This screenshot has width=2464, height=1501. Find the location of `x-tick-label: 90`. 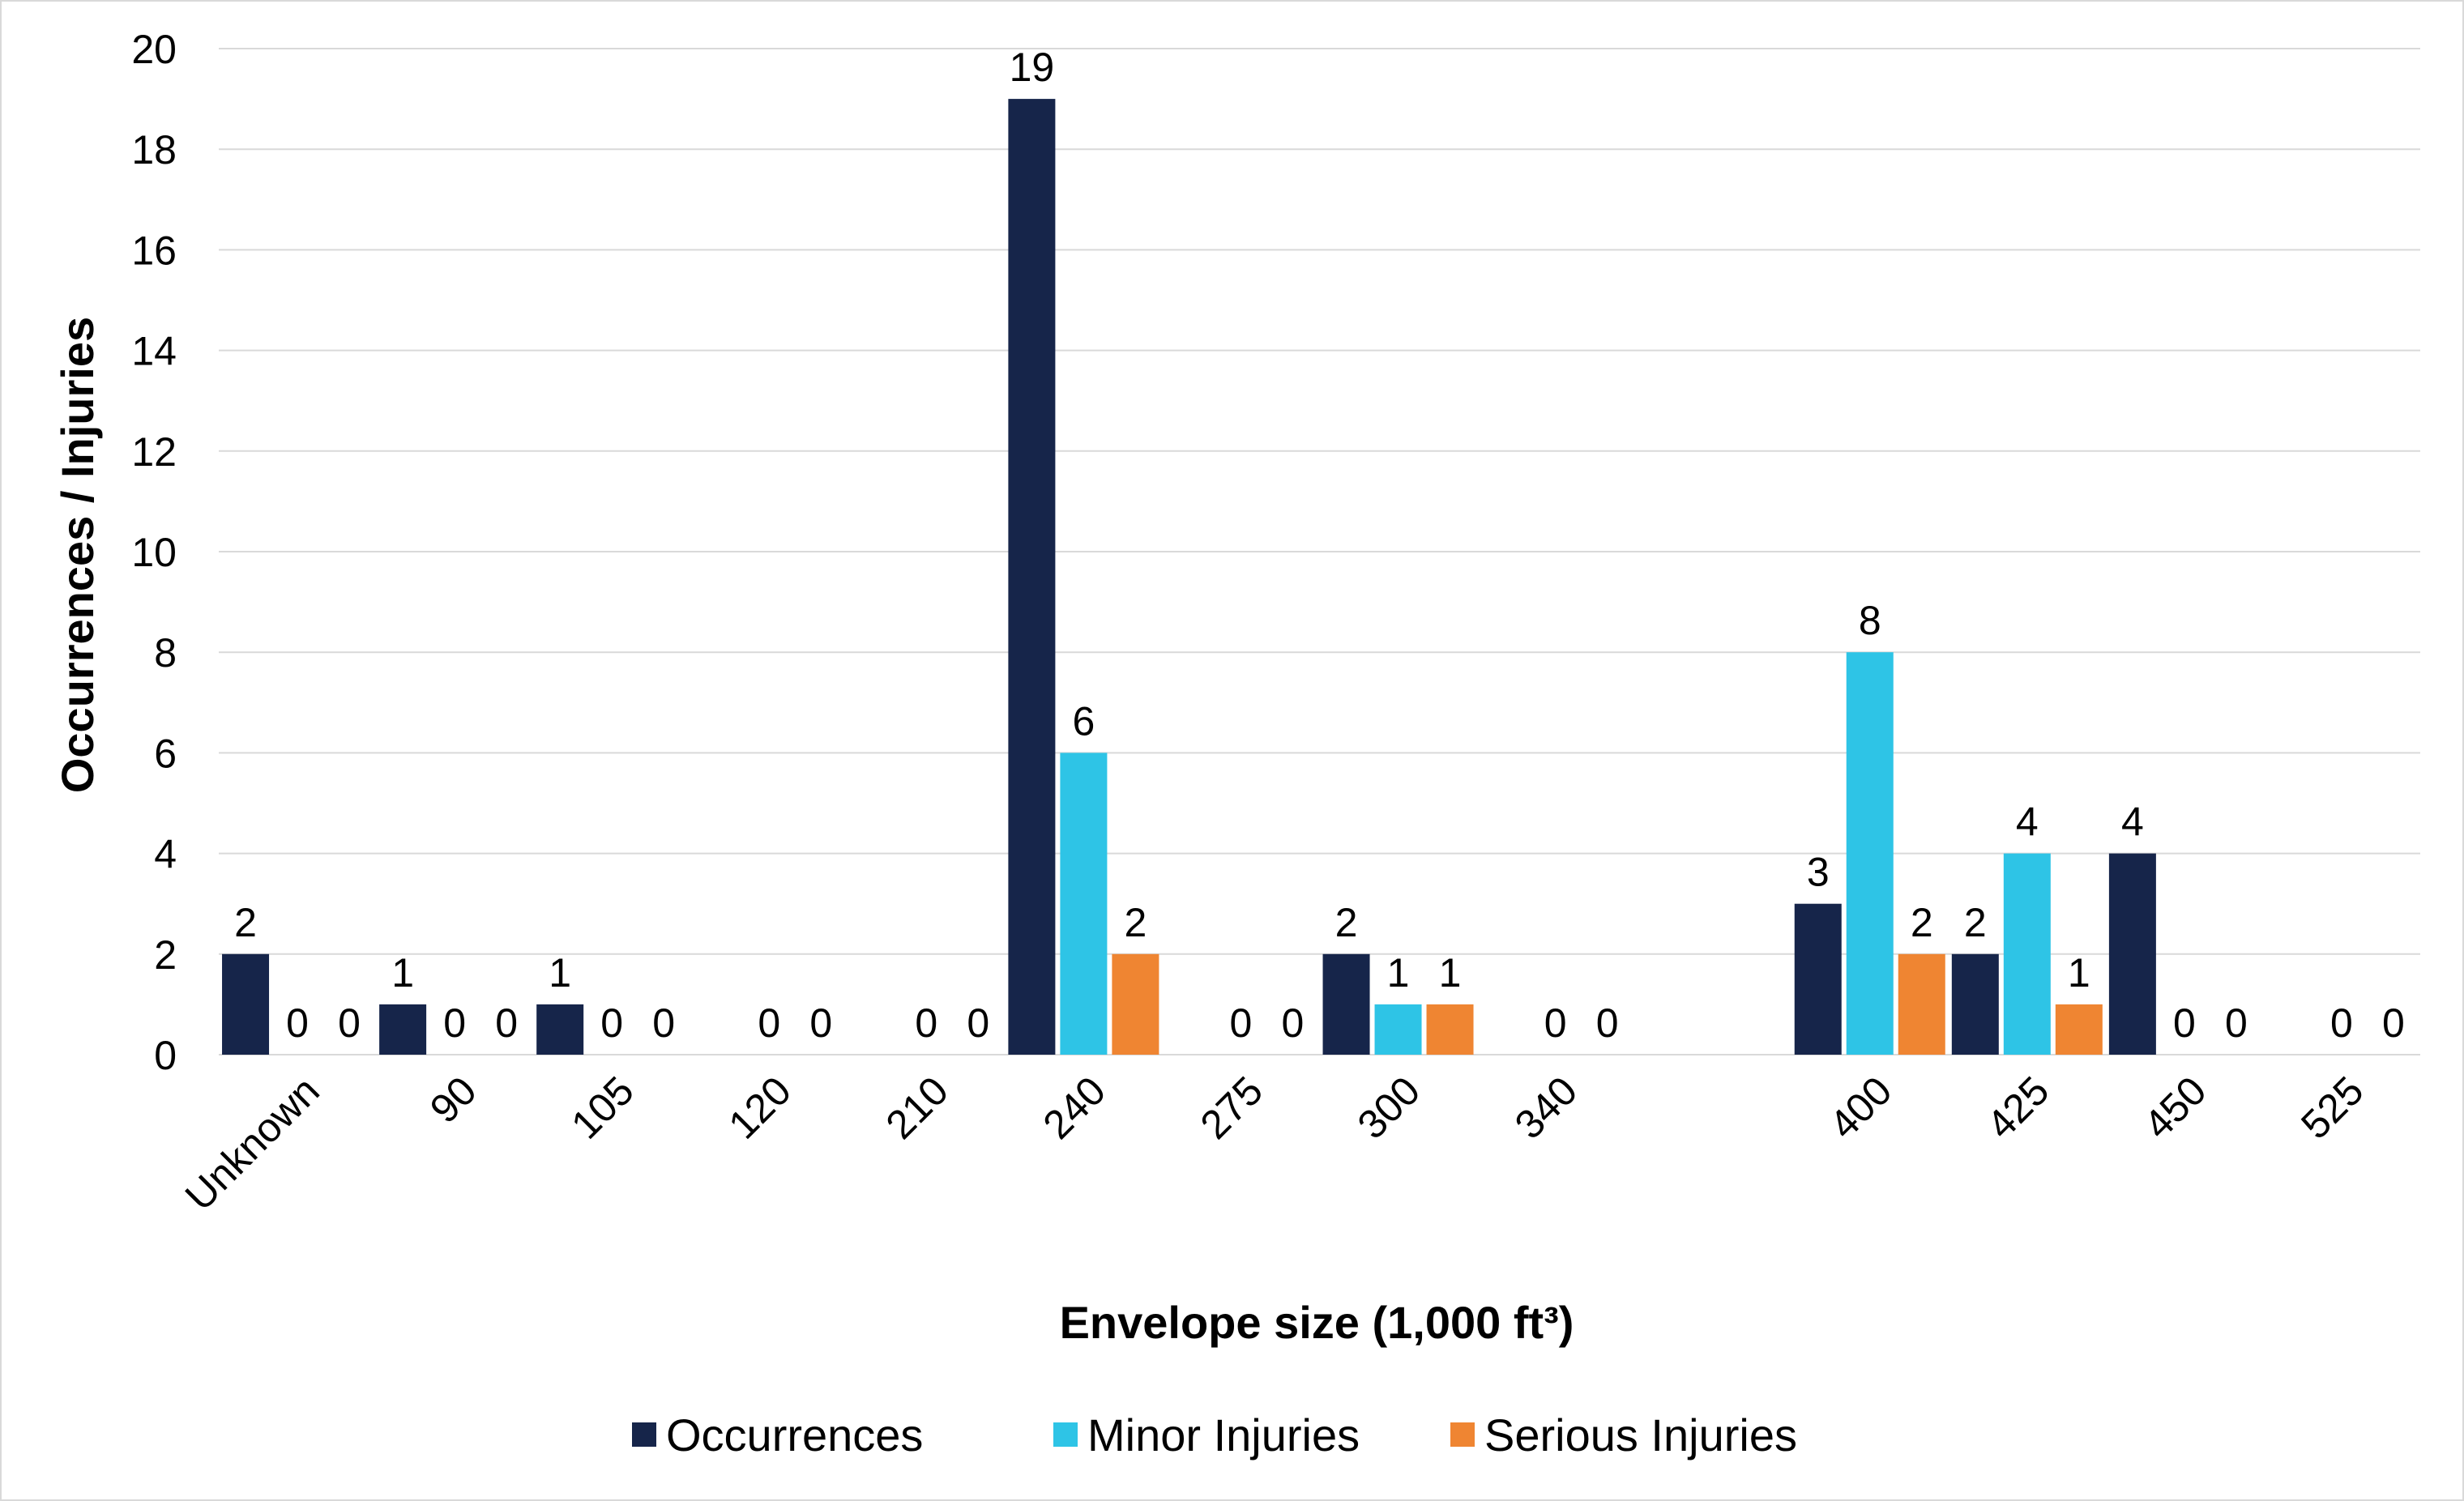

x-tick-label: 90 is located at coordinates (453, 1100).